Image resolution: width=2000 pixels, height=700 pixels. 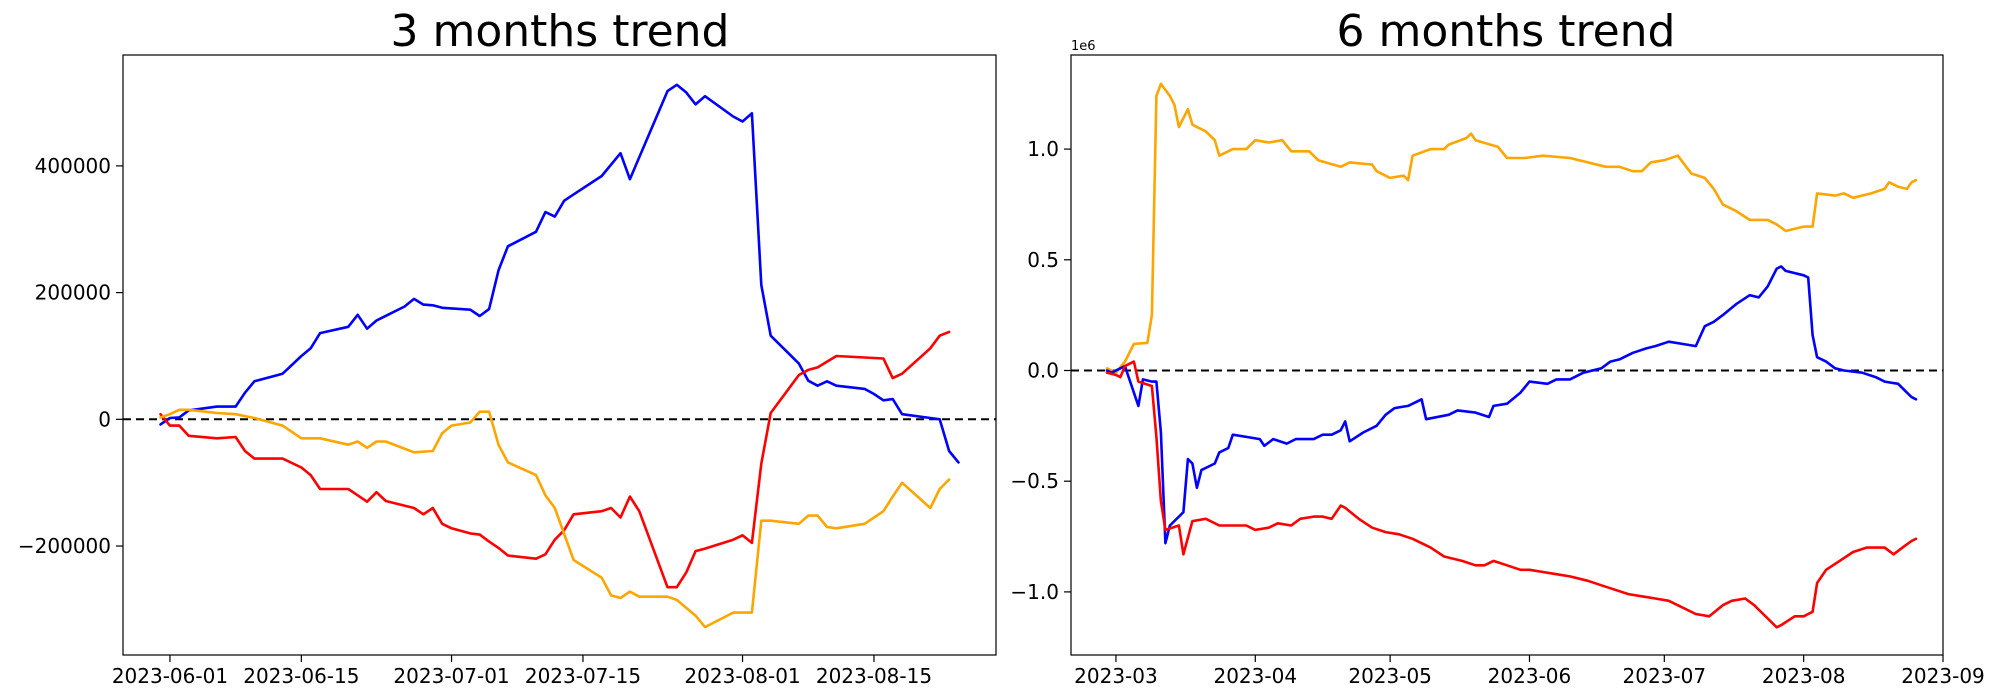 I want to click on x-tick-label: 2023-06, so click(x=1530, y=676).